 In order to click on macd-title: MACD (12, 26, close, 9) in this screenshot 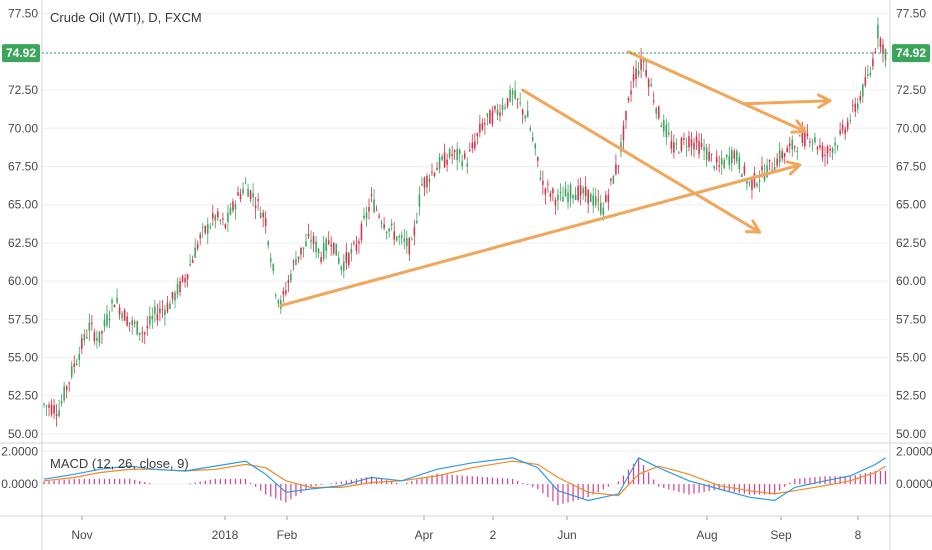, I will do `click(119, 463)`.